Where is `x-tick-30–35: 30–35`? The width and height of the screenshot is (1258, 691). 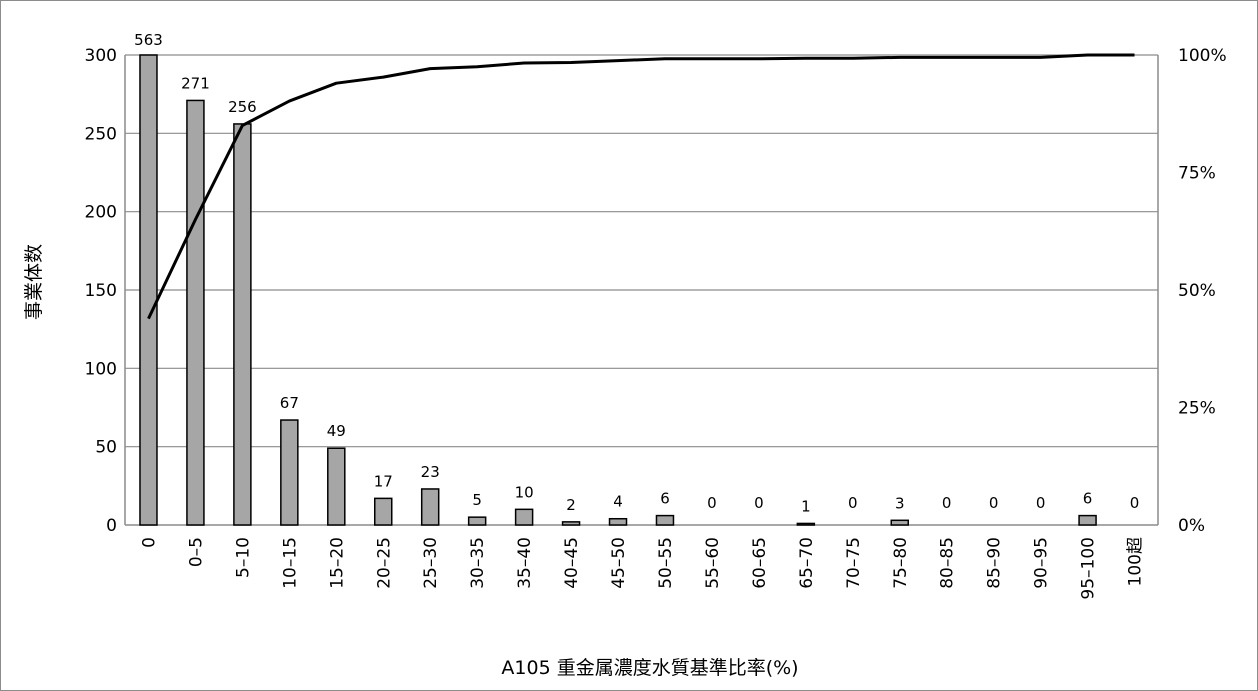
x-tick-30–35: 30–35 is located at coordinates (478, 563).